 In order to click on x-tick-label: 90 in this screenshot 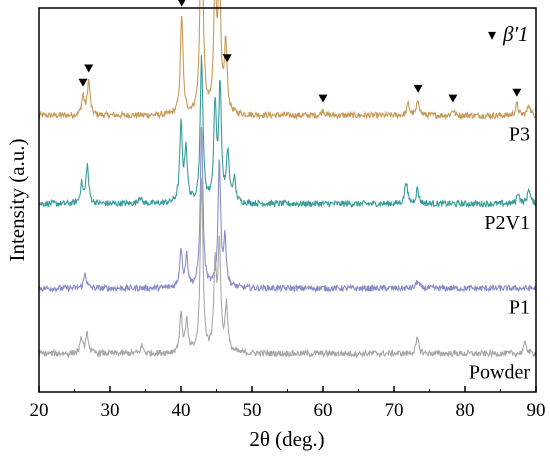, I will do `click(536, 410)`.